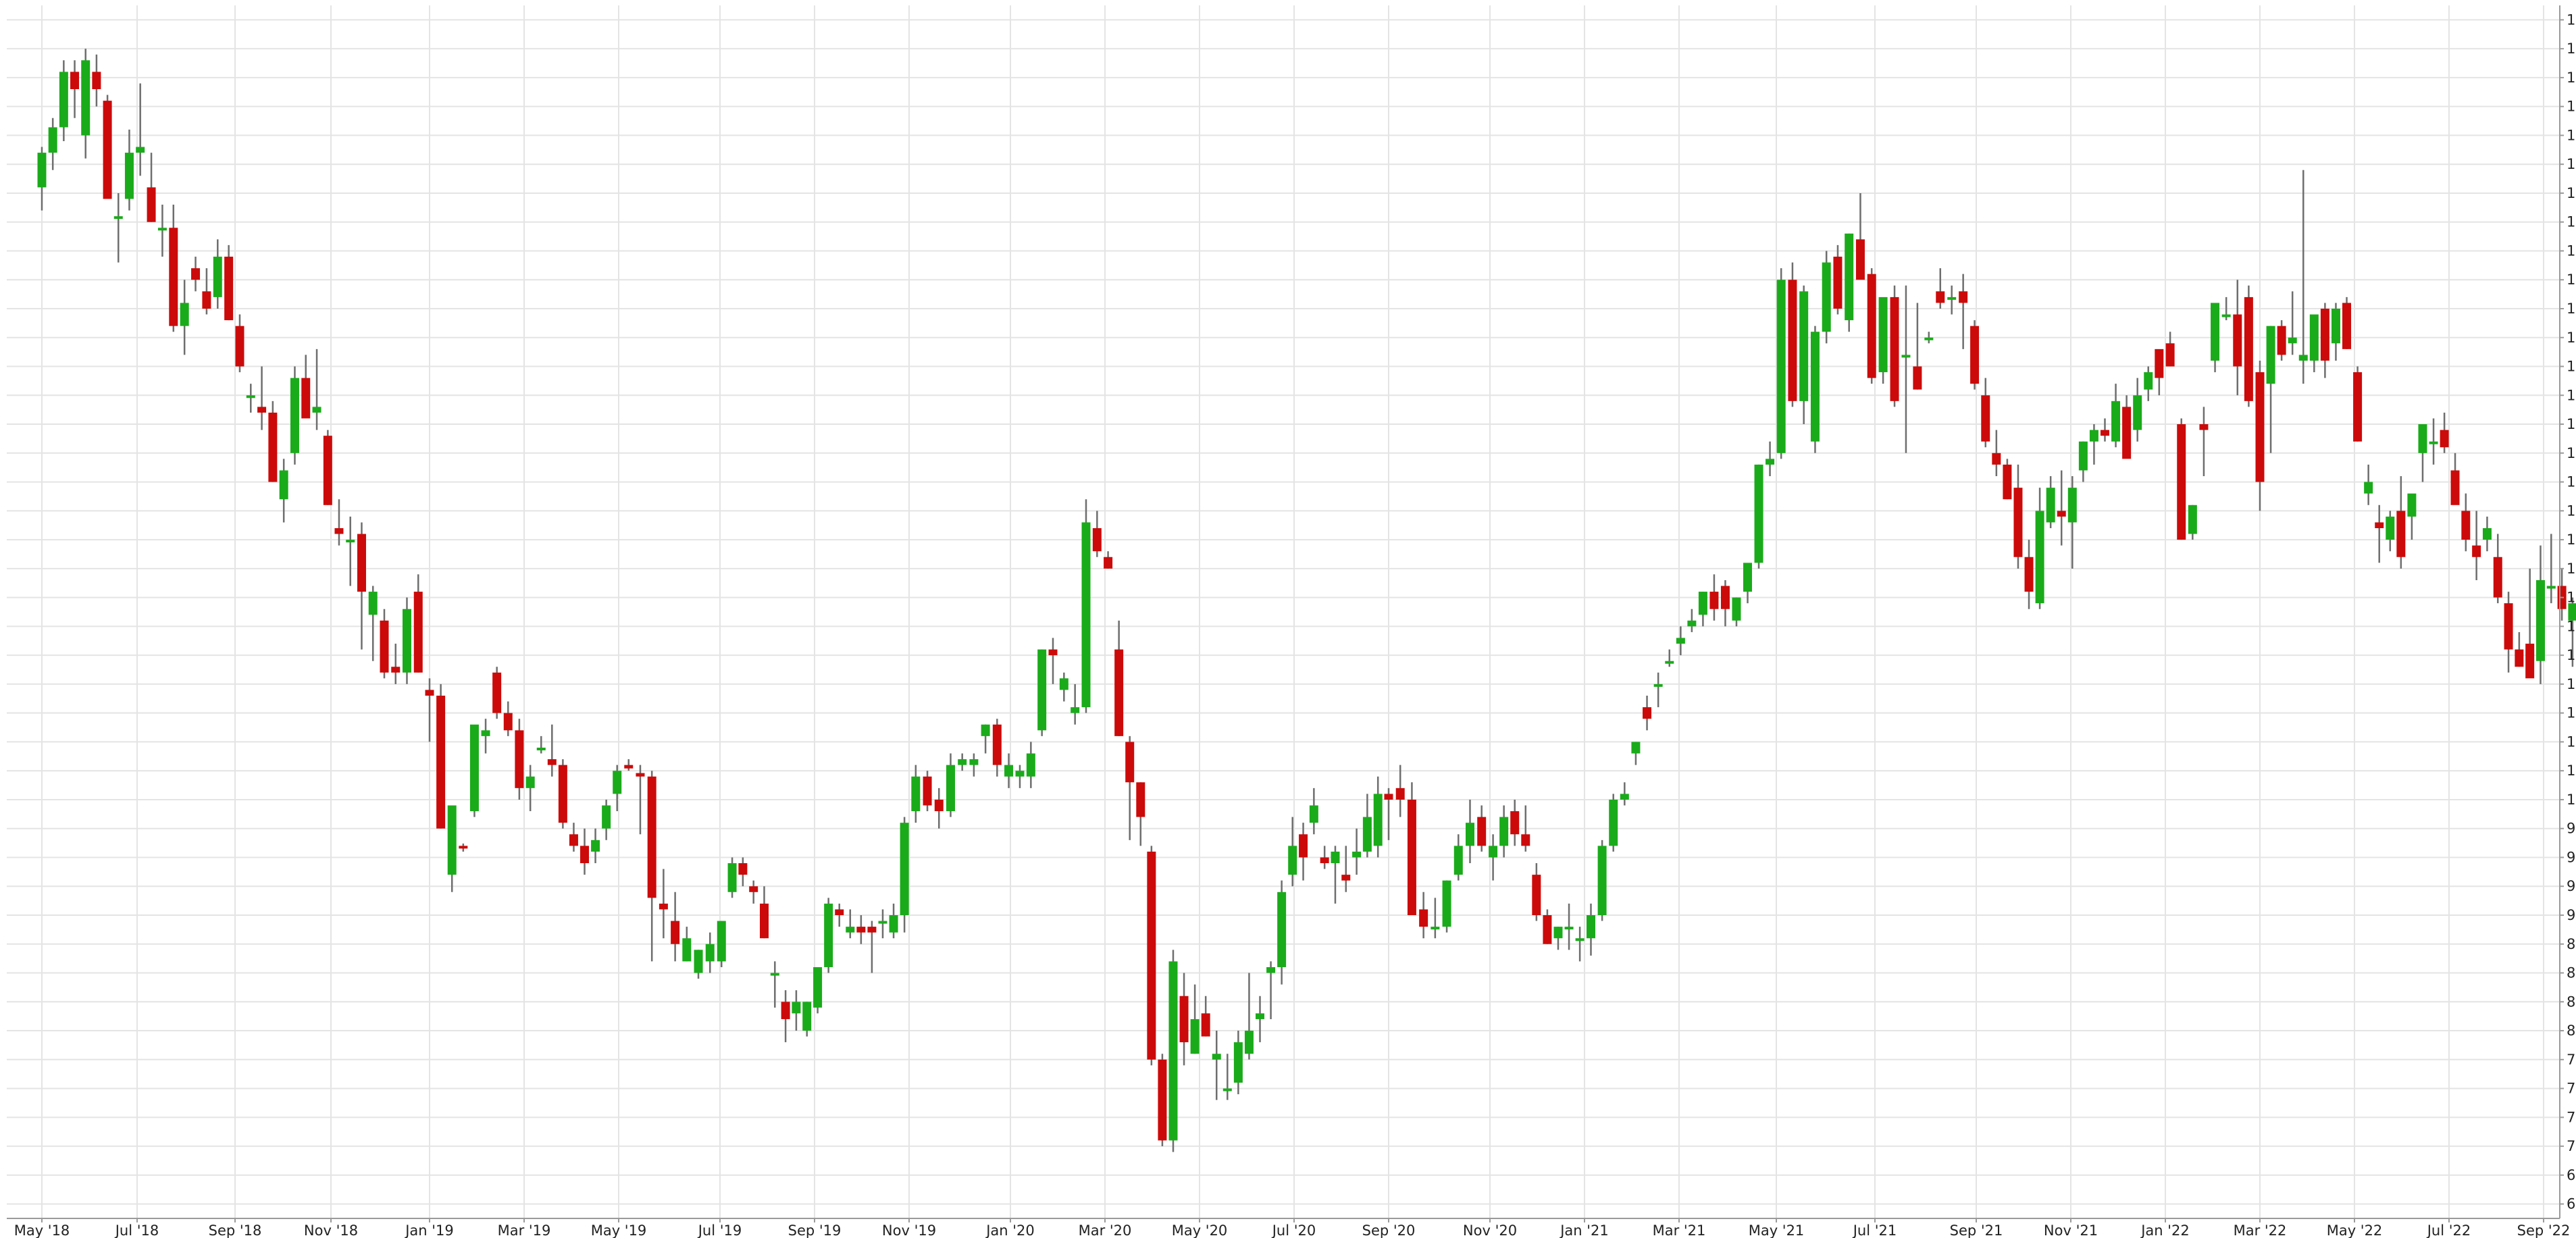  I want to click on y-tick-label: 1625.0, so click(2571, 78).